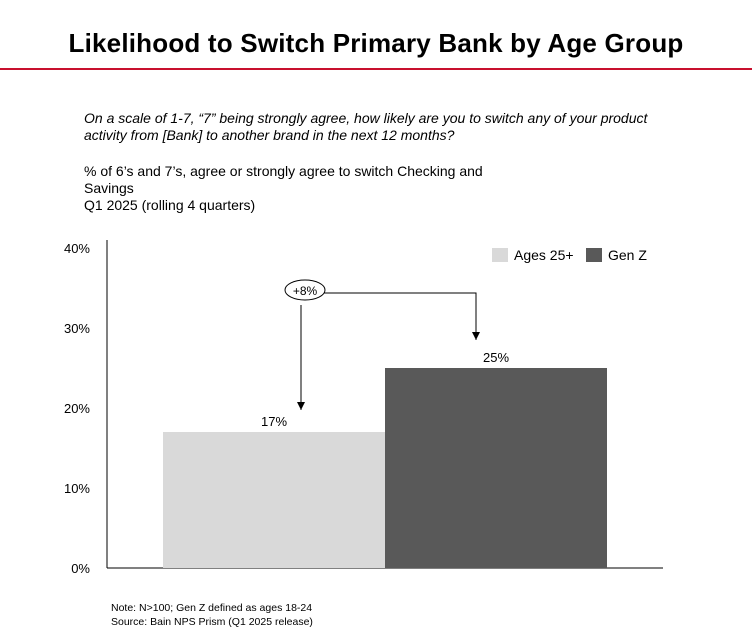 The image size is (752, 640). I want to click on y-tick-label: 0%, so click(80, 568).